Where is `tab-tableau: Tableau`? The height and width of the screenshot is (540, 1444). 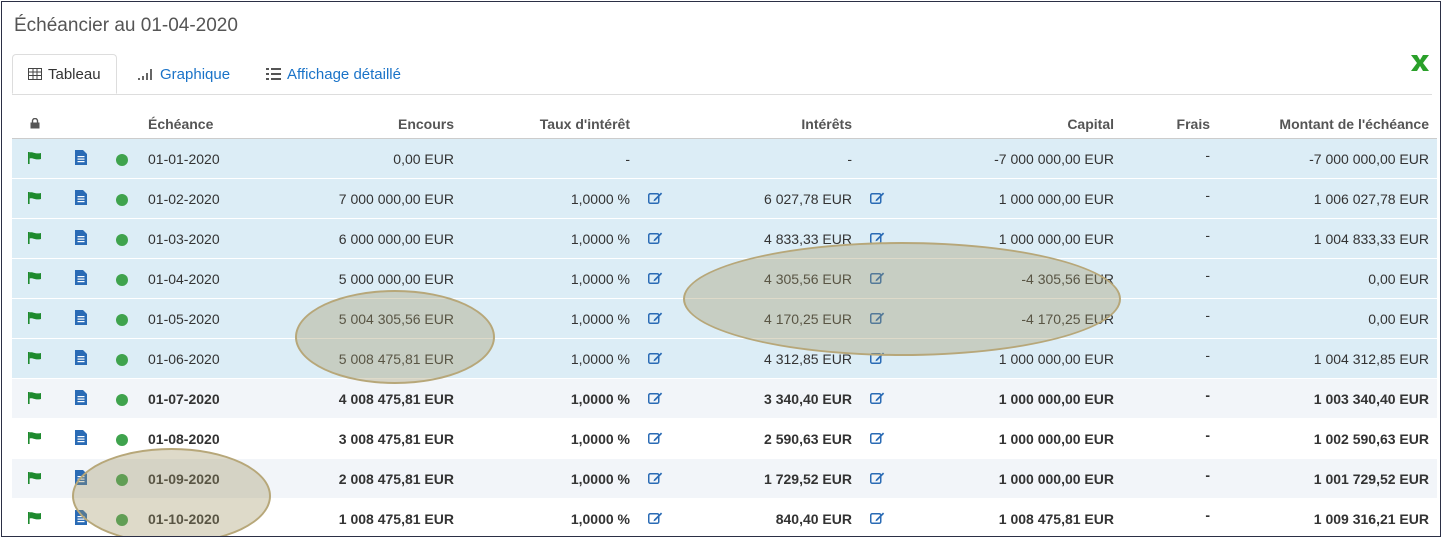
tab-tableau: Tableau is located at coordinates (64, 74).